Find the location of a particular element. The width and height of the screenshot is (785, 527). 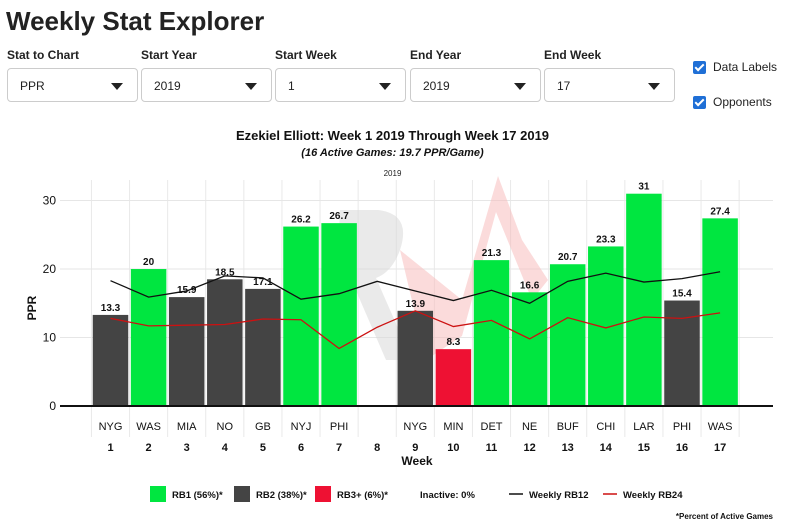

end-week-control: End Week 17 is located at coordinates (609, 75).